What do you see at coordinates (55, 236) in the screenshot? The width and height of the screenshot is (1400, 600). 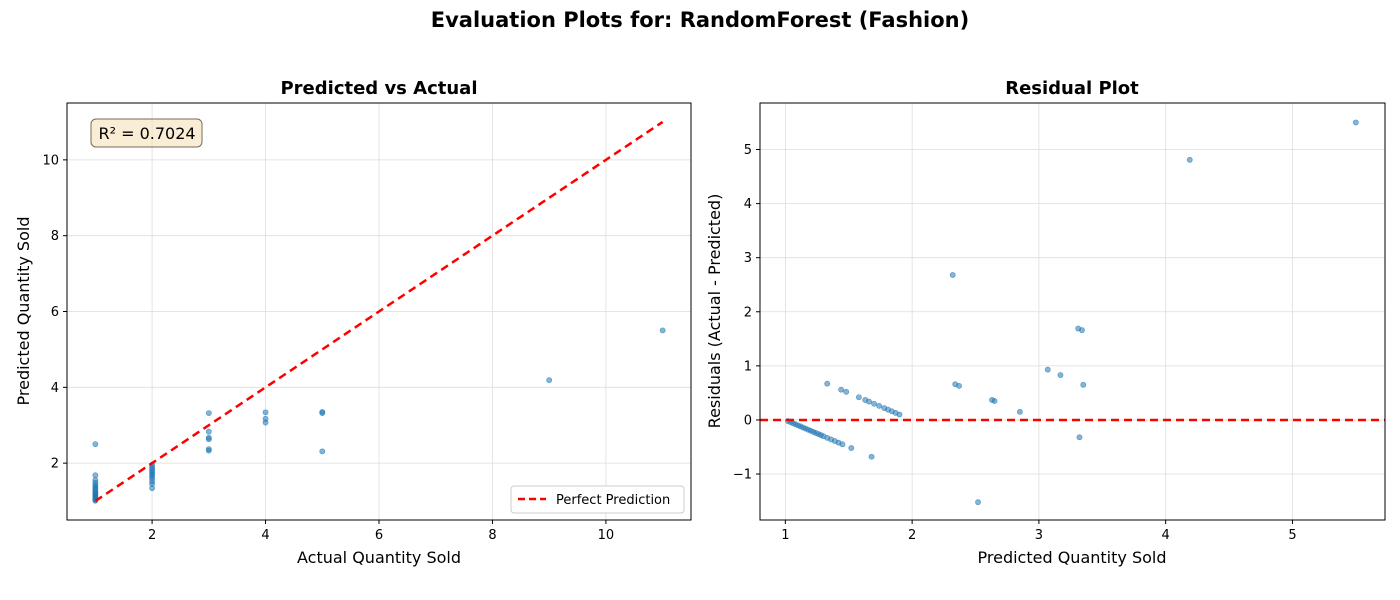 I see `y-tick-label: 8` at bounding box center [55, 236].